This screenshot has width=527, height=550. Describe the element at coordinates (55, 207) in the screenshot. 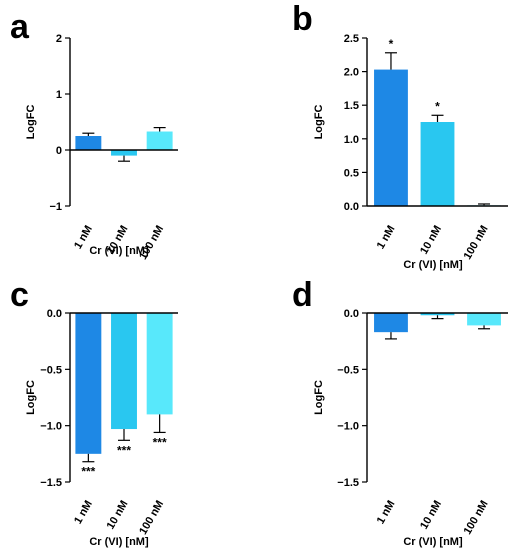

I see `y-tick-label: −1` at that location.